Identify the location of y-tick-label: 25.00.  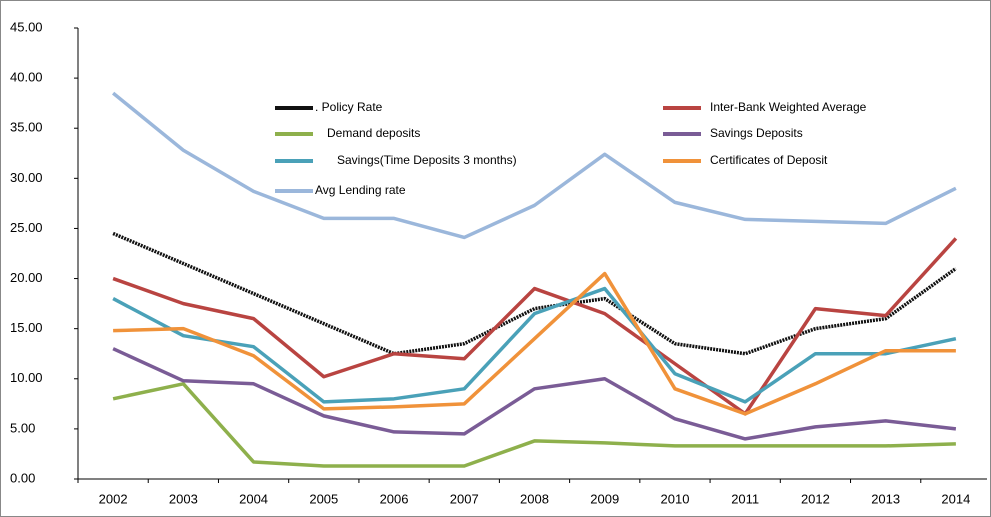
(26, 227).